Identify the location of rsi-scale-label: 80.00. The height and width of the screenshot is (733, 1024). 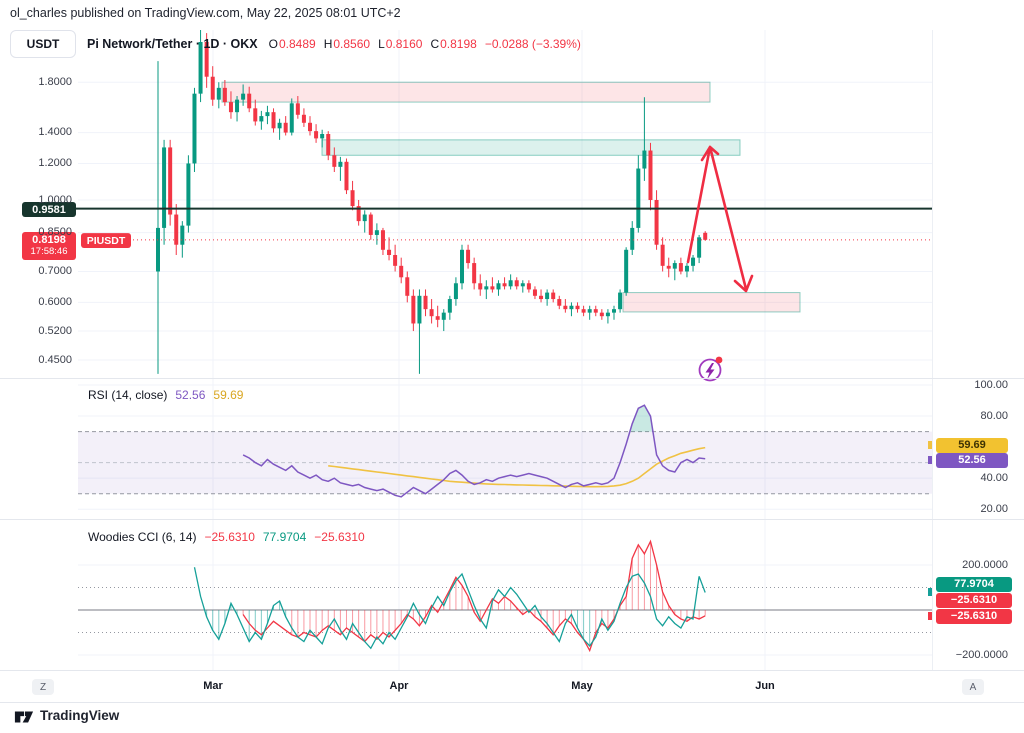
(994, 415).